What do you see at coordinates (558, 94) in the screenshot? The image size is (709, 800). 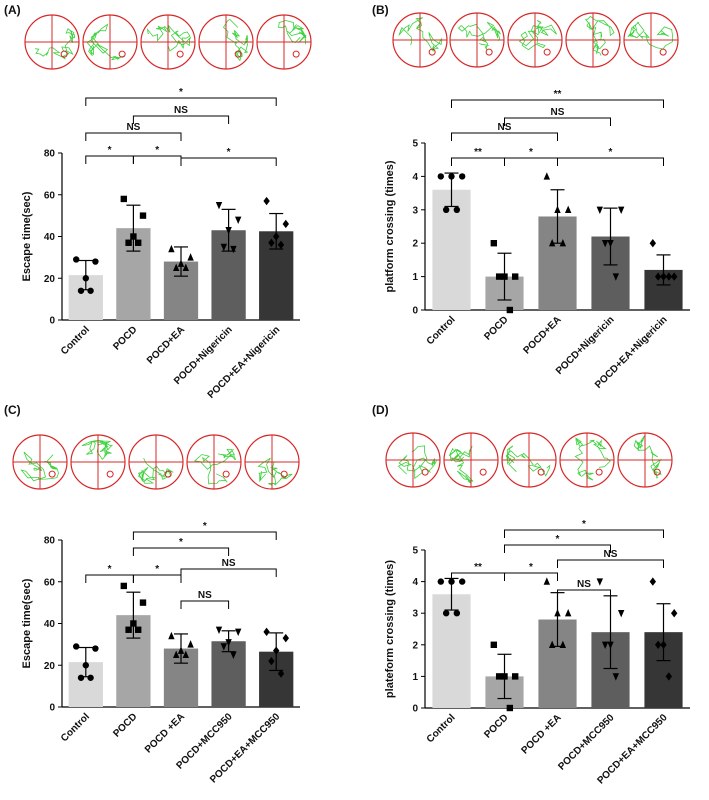 I see `significance-label: **` at bounding box center [558, 94].